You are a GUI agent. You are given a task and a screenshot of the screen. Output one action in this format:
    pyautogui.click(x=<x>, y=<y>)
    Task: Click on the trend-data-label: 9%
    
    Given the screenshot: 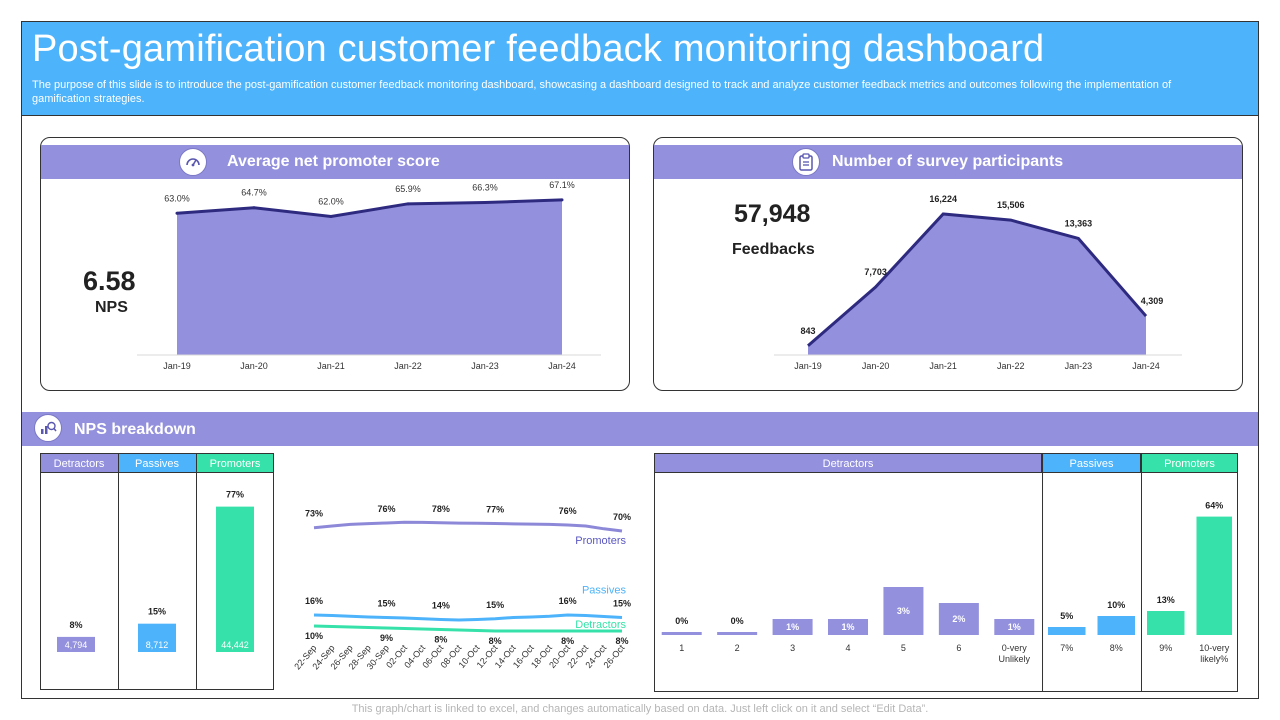 What is the action you would take?
    pyautogui.click(x=386, y=638)
    